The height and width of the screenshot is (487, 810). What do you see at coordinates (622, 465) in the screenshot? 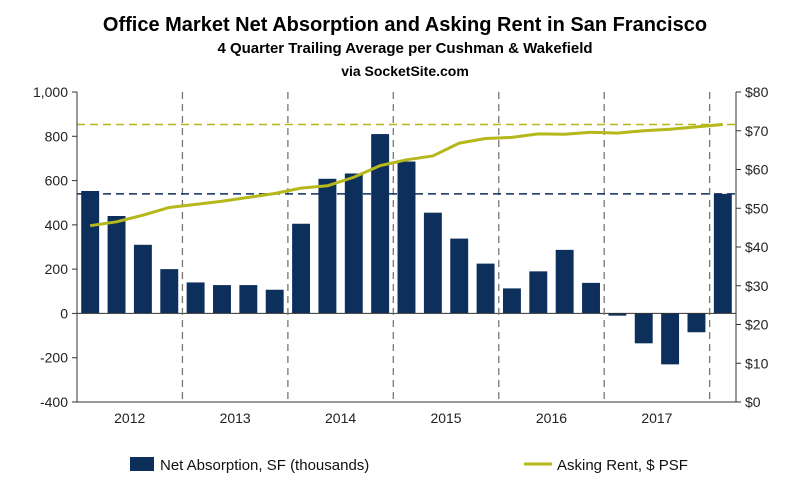
I see `legend-label-asking-rent: Asking Rent, $ PSF` at bounding box center [622, 465].